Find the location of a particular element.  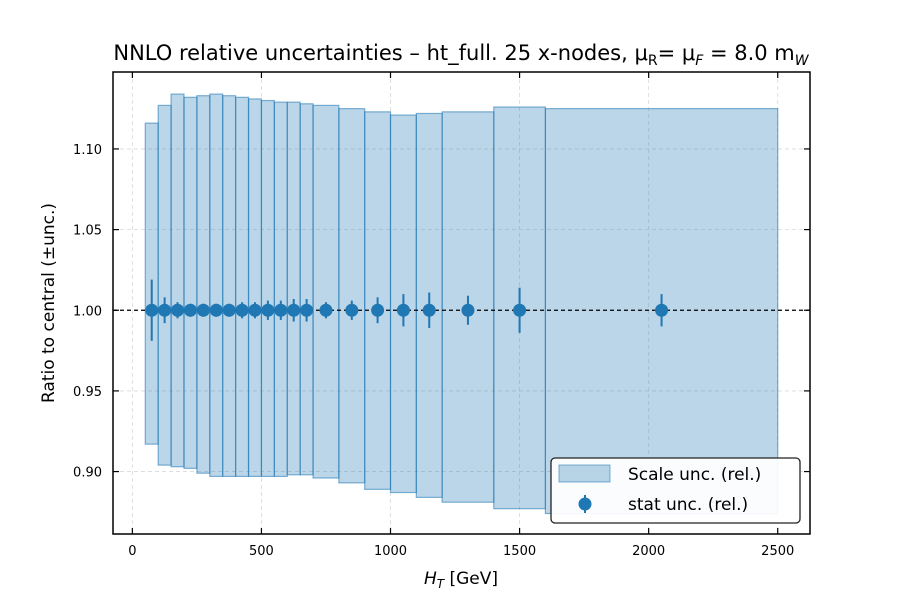

legend-marker-stat is located at coordinates (585, 504).